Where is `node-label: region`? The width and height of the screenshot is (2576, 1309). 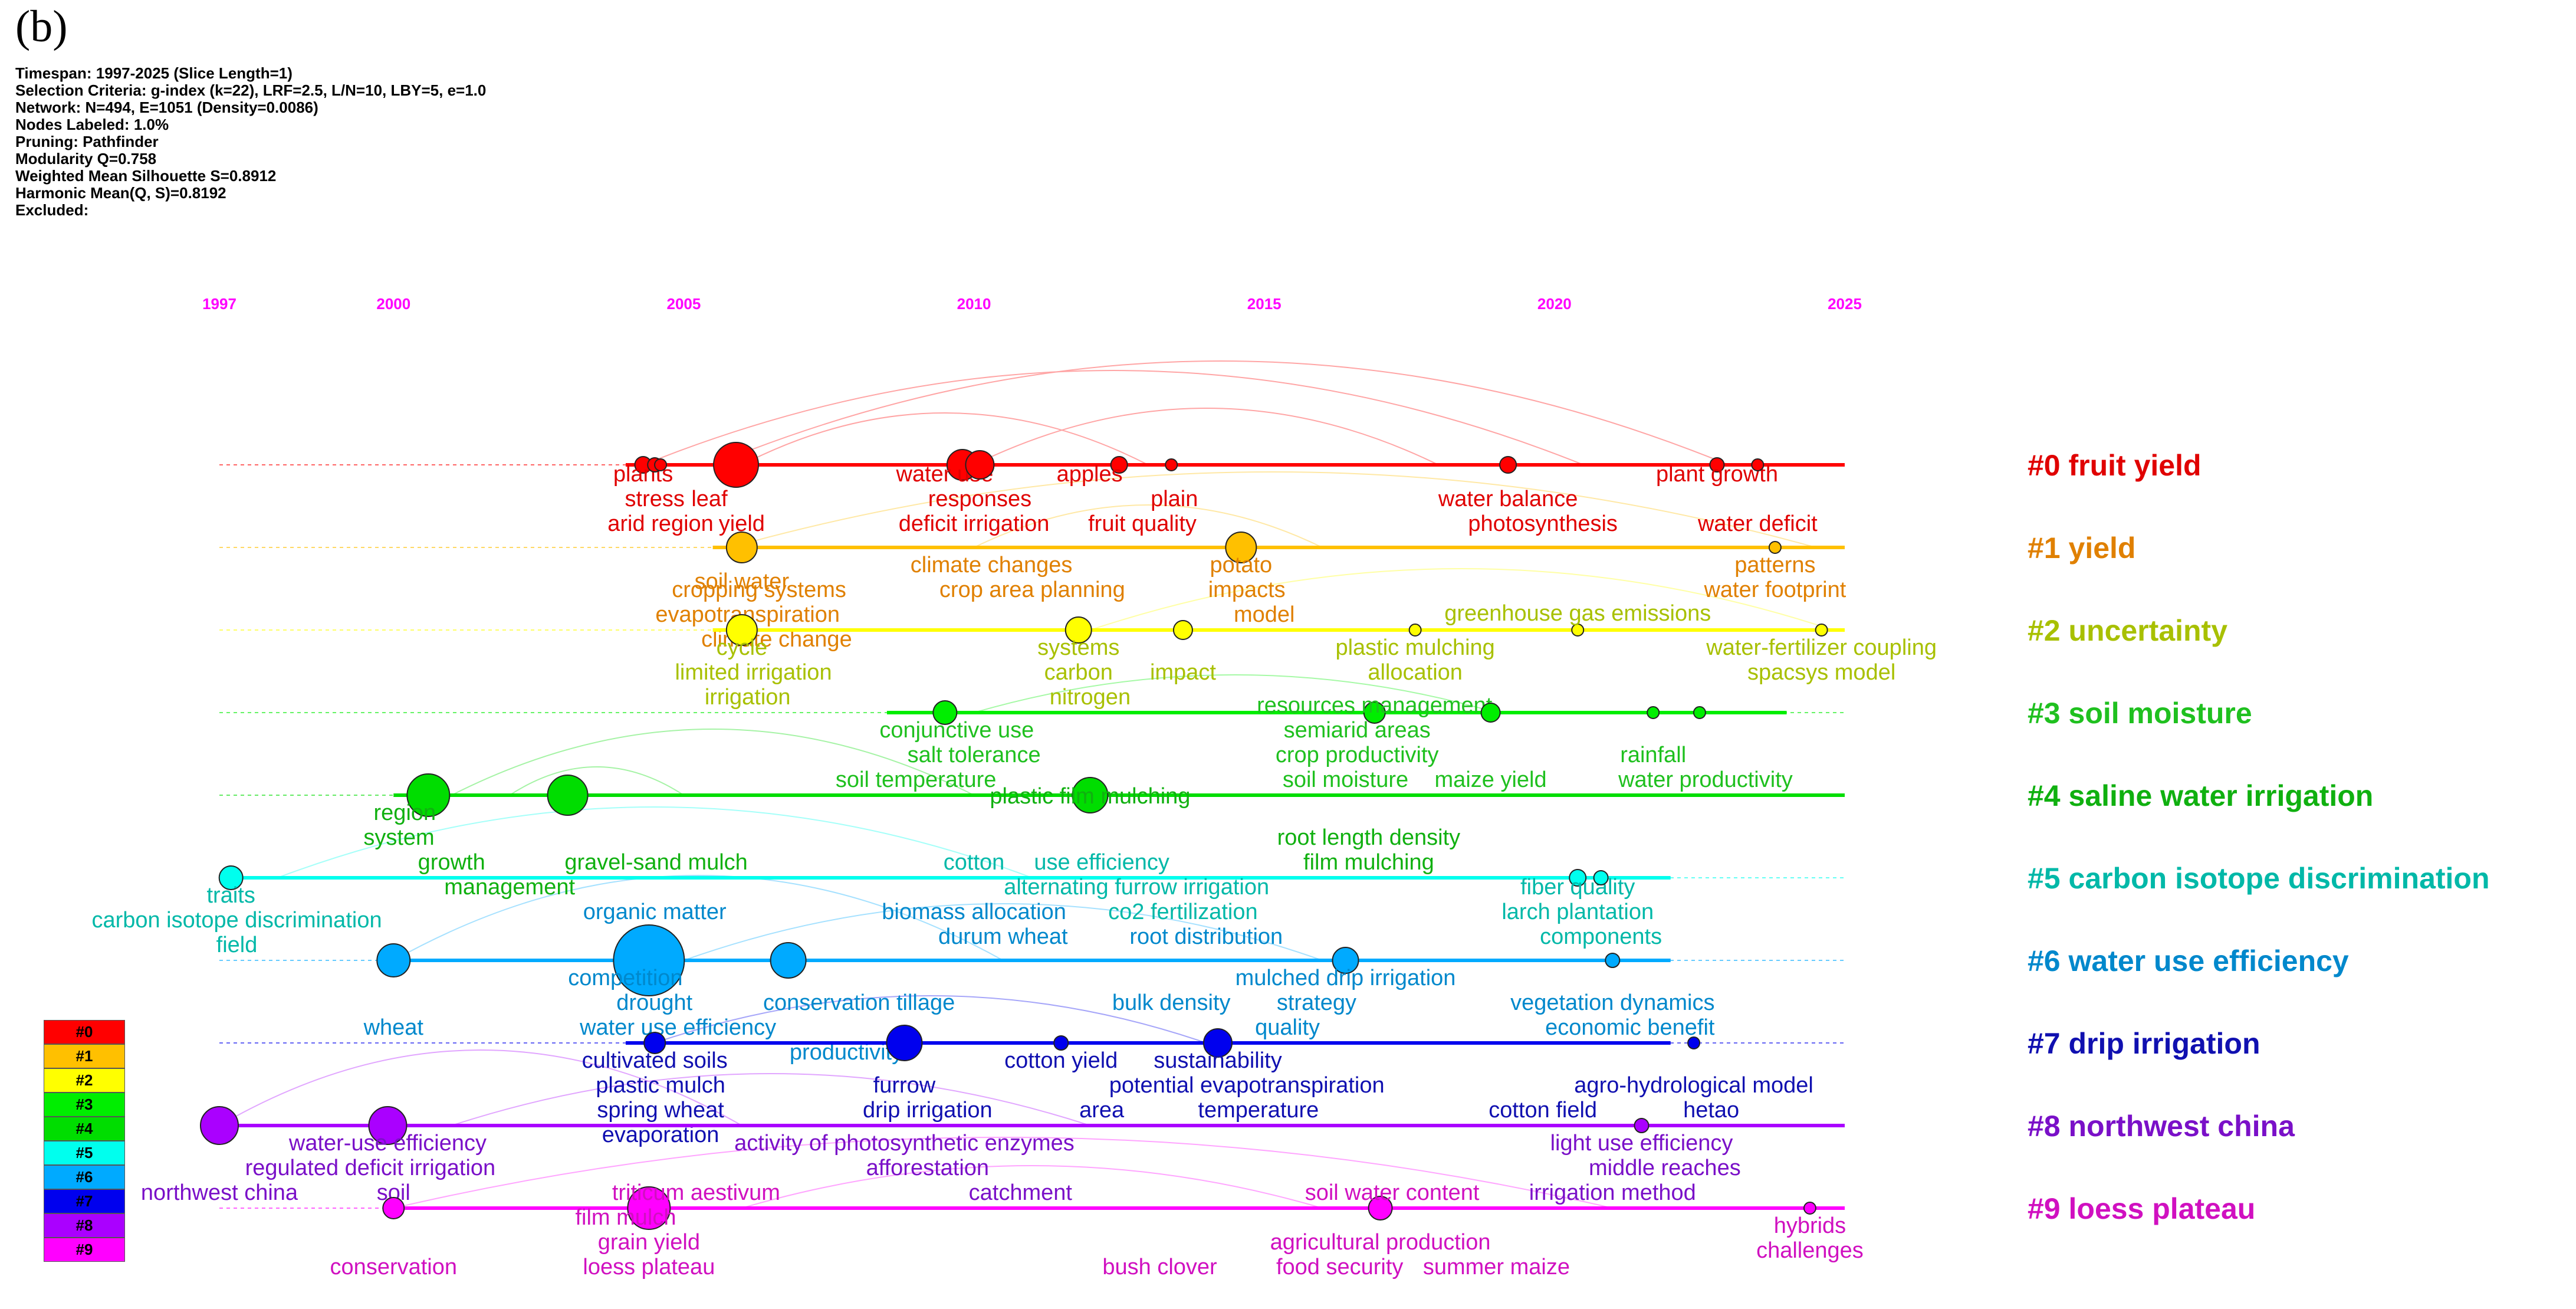
node-label: region is located at coordinates (405, 813).